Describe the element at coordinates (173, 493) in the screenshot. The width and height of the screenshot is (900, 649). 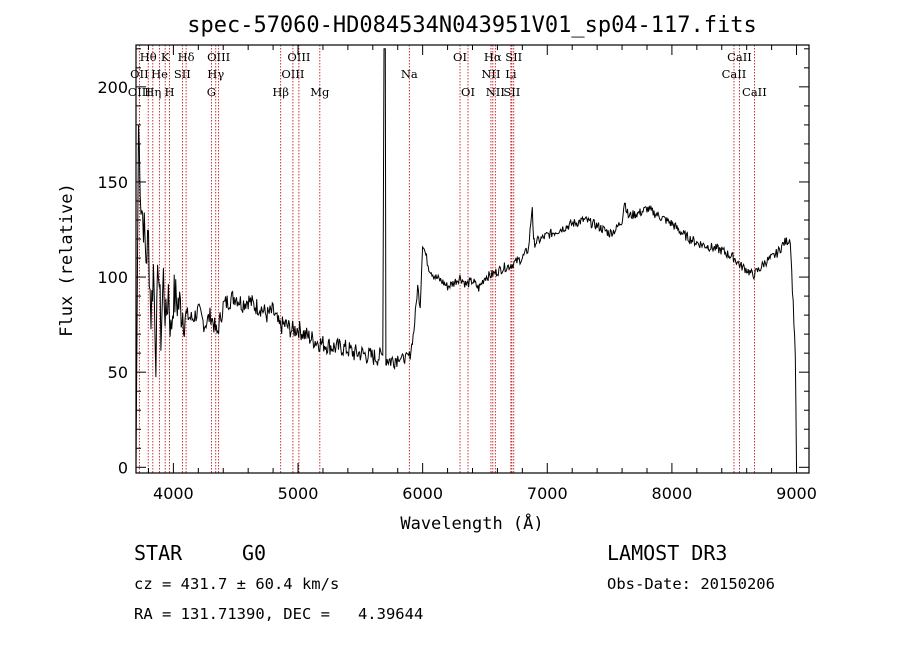
I see `x-tick-label: 4000` at that location.